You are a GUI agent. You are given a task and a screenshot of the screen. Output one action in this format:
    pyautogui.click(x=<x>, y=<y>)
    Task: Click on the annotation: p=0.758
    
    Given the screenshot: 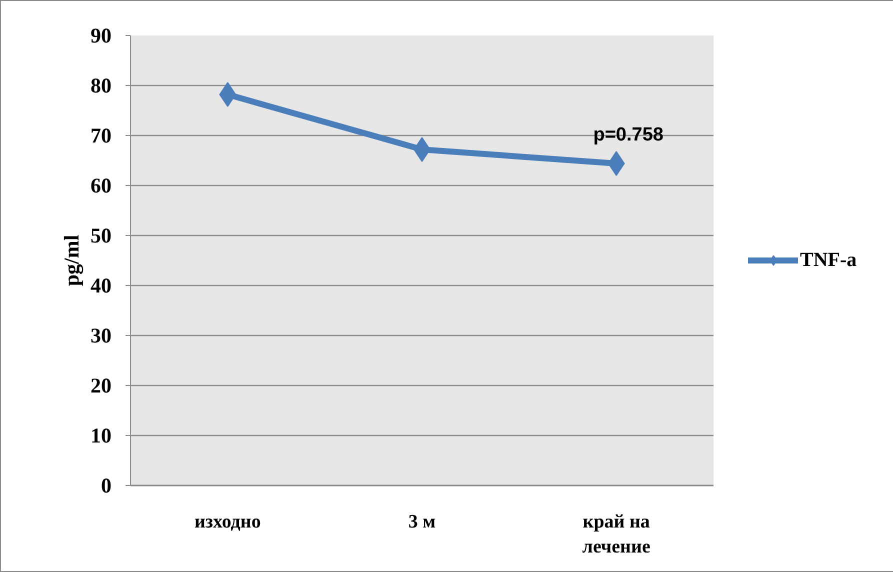 What is the action you would take?
    pyautogui.click(x=628, y=135)
    